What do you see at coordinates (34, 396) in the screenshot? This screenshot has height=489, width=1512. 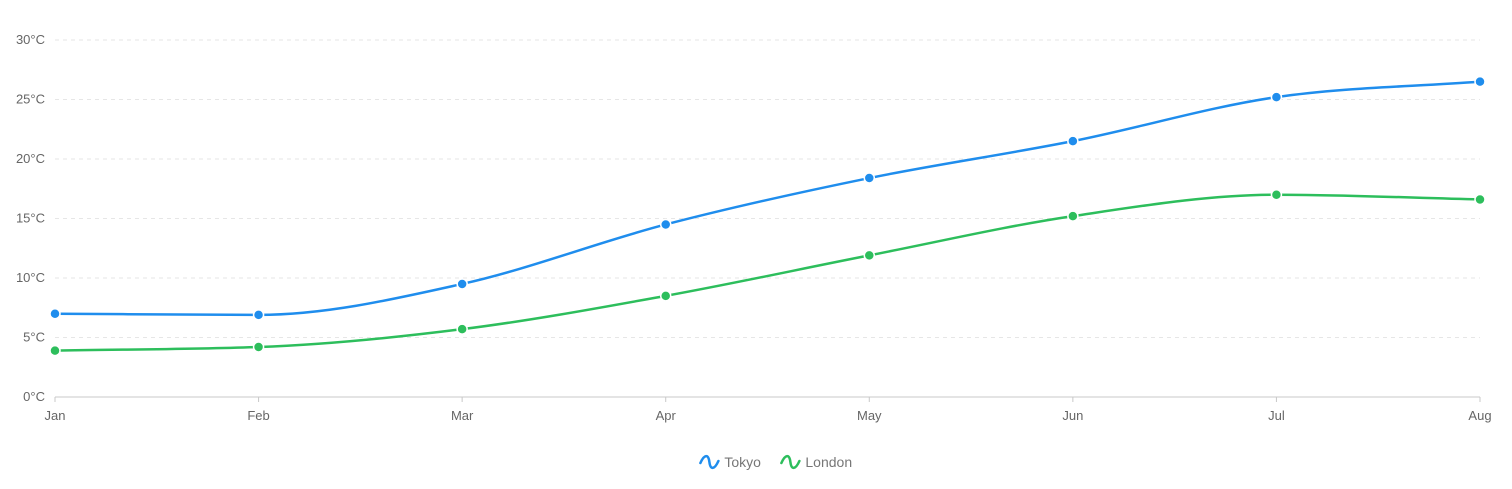 I see `y-tick-label: 0°C` at bounding box center [34, 396].